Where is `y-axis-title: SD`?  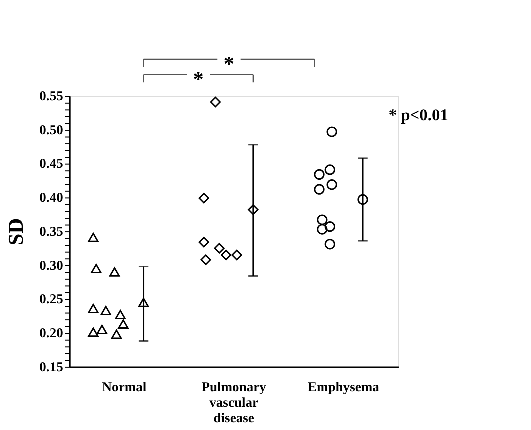 y-axis-title: SD is located at coordinates (16, 232).